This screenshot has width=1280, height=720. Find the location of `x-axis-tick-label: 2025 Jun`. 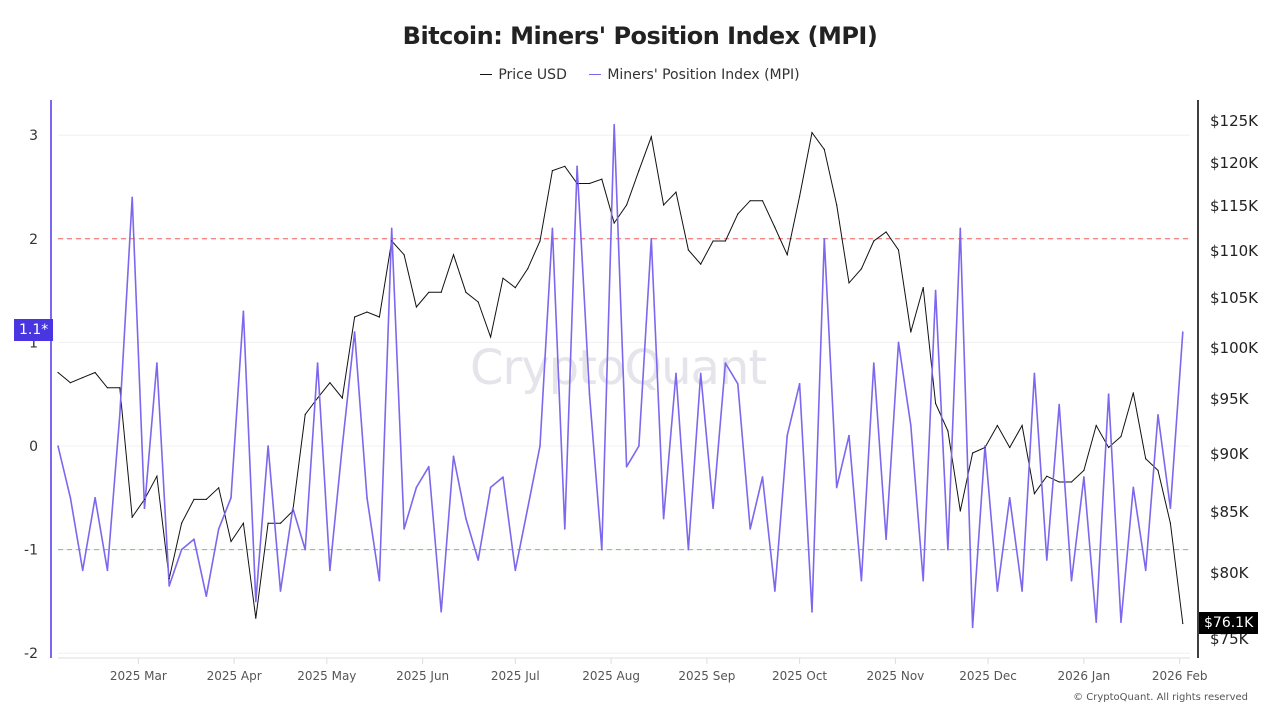

x-axis-tick-label: 2025 Jun is located at coordinates (422, 676).